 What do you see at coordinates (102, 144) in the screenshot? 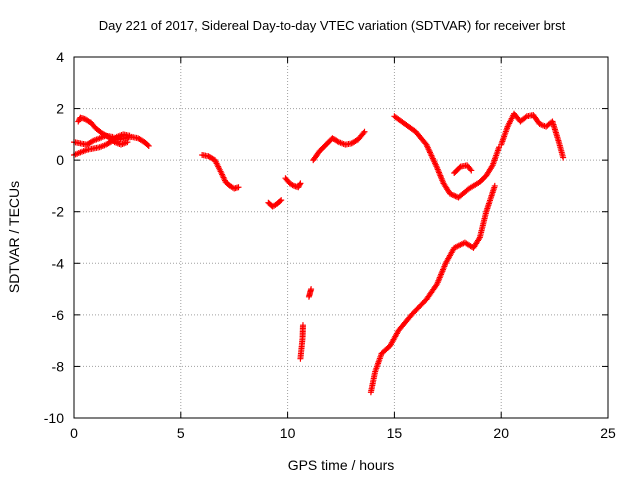
I see `series-arc-1c` at bounding box center [102, 144].